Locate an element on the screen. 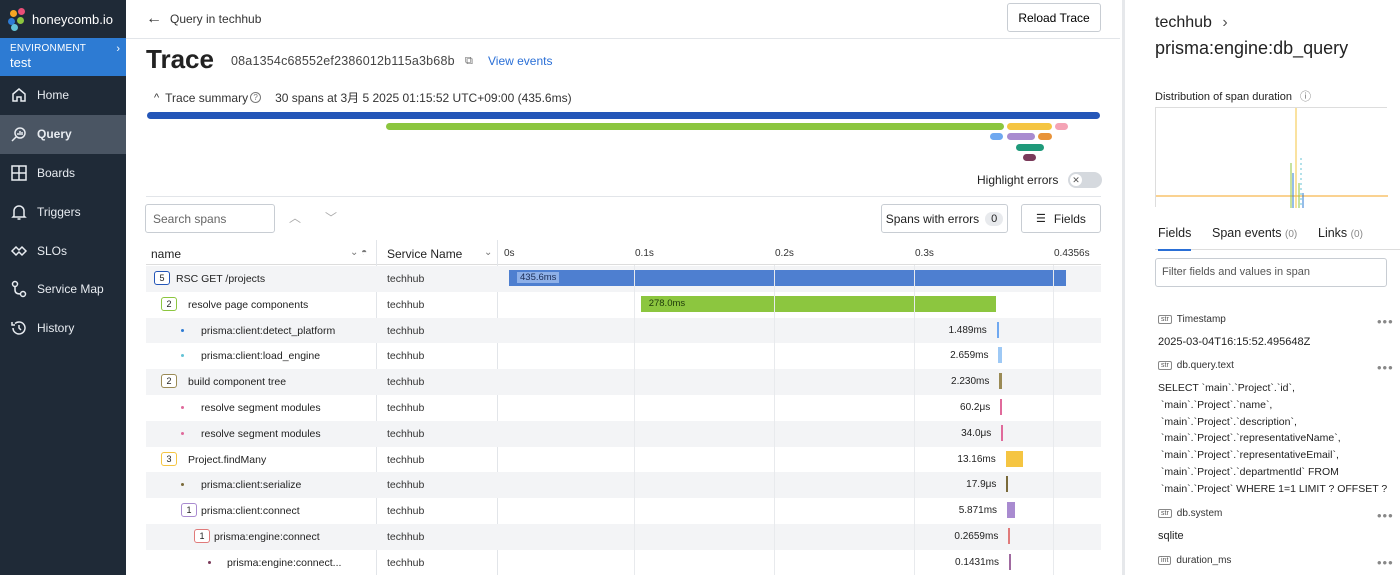  chevron-down-icon: ﹀ is located at coordinates (331, 218).